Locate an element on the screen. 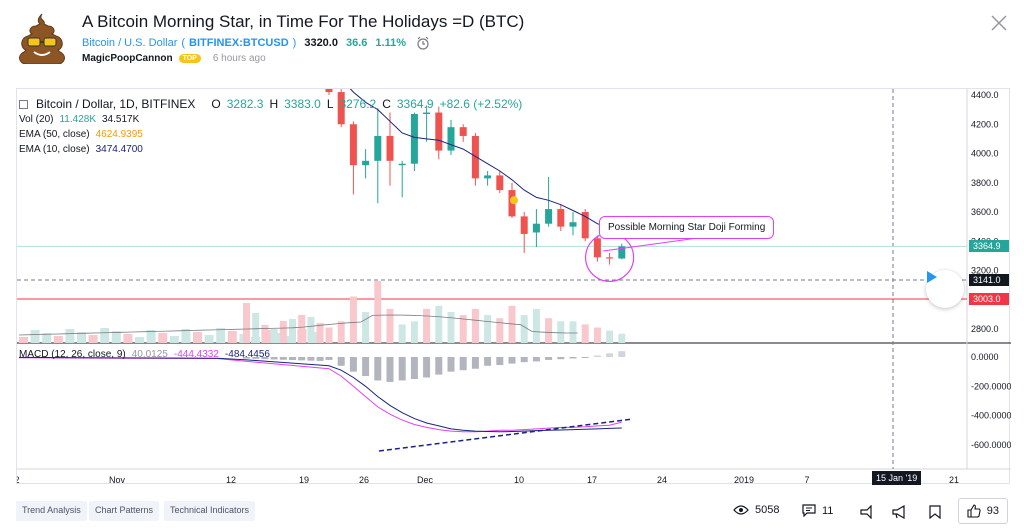  price-tick-label: 4400.0 is located at coordinates (985, 95).